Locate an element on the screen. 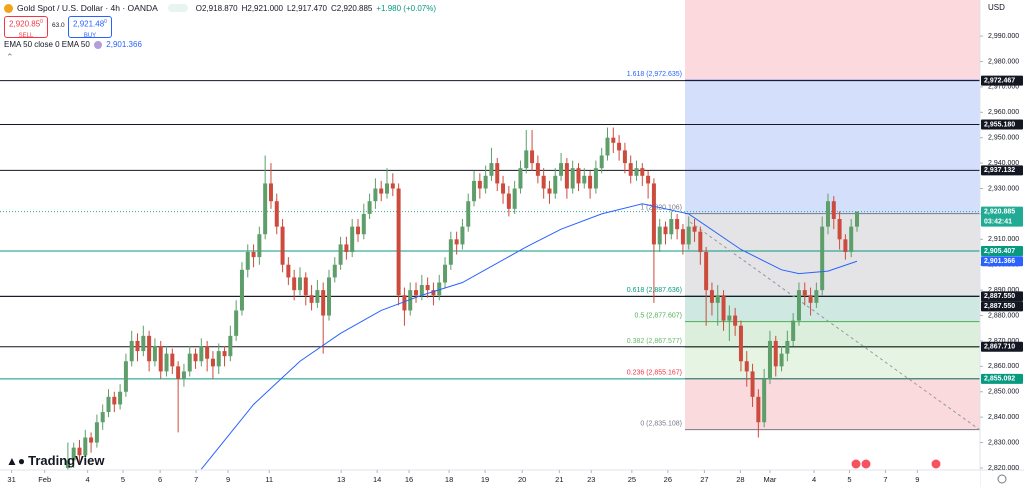  buy-price-sup: 0 is located at coordinates (105, 22).